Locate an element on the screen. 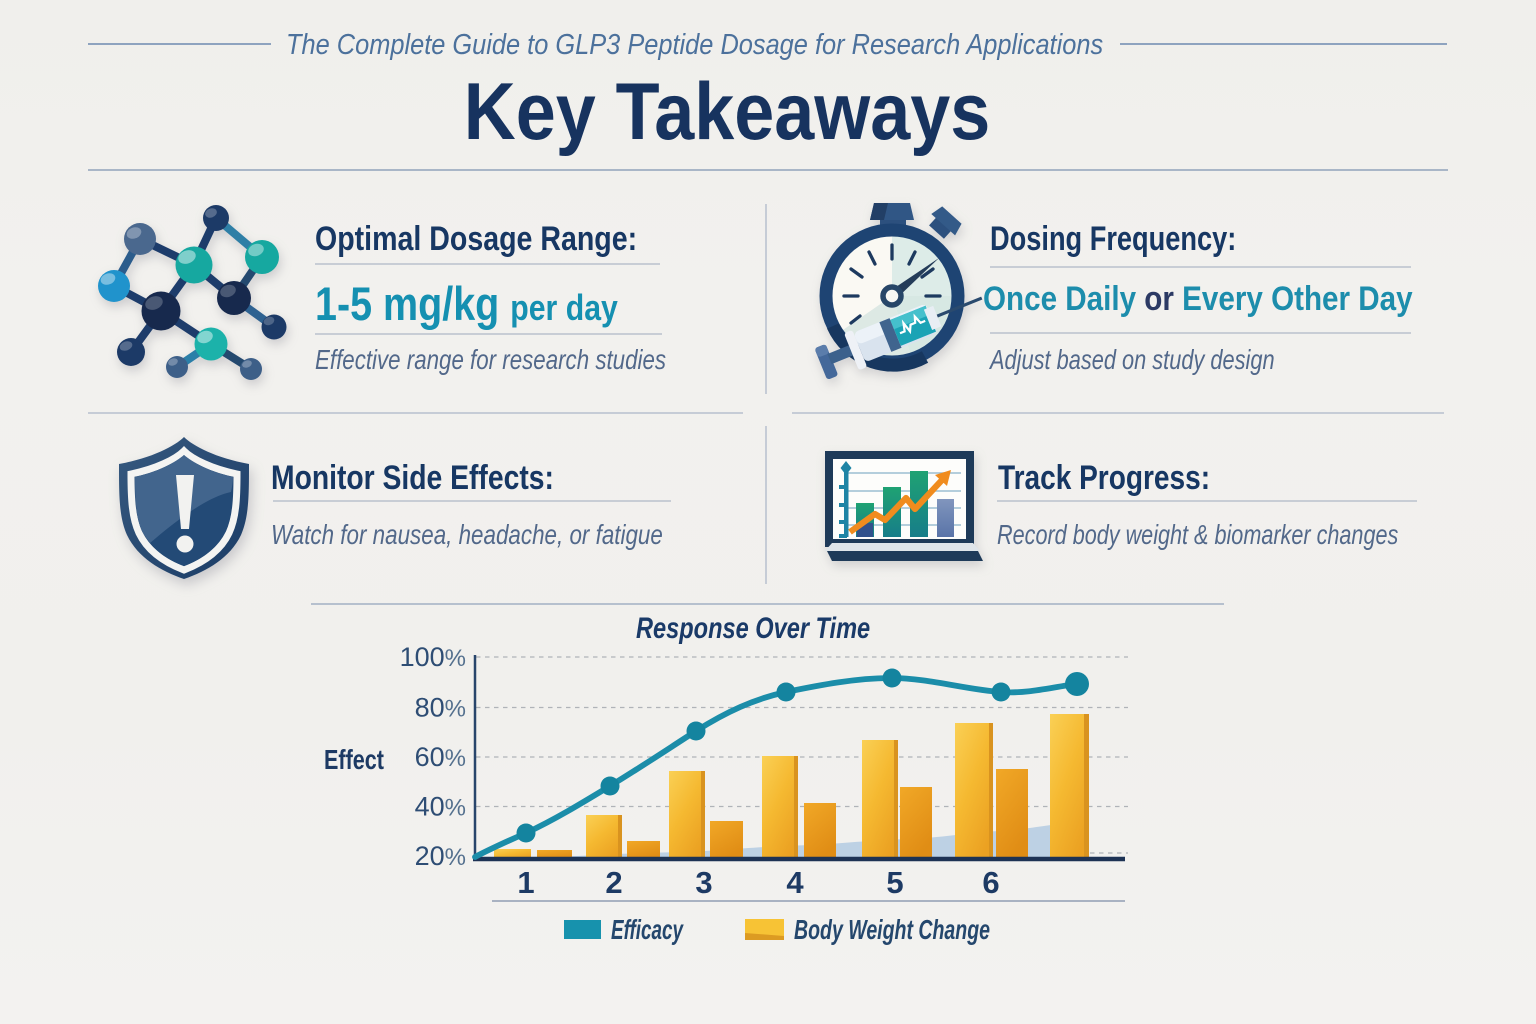 The image size is (1536, 1024). svg-text: 40% is located at coordinates (440, 807).